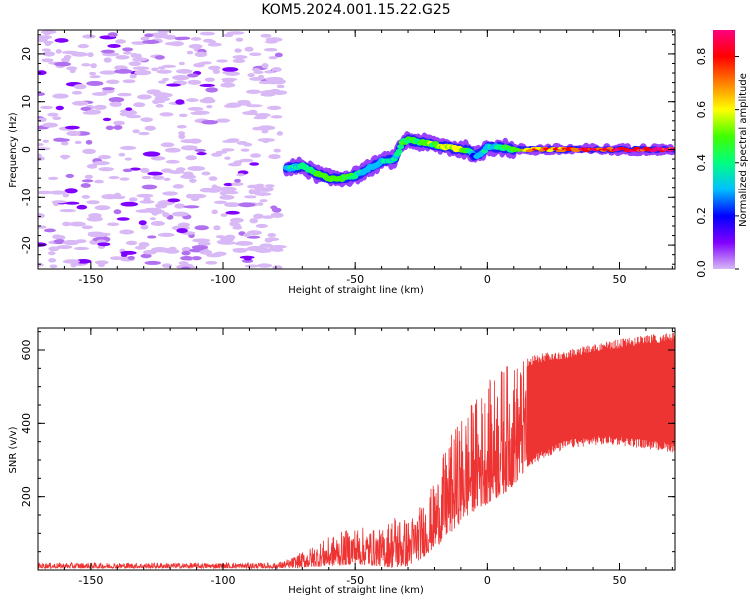  What do you see at coordinates (26, 496) in the screenshot?
I see `y-tick-label: 200` at bounding box center [26, 496].